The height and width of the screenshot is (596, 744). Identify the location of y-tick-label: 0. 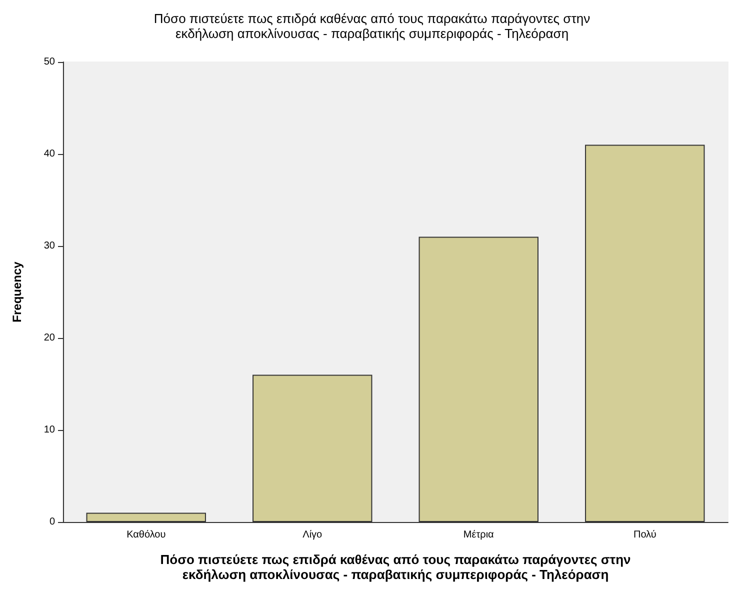
(52, 522).